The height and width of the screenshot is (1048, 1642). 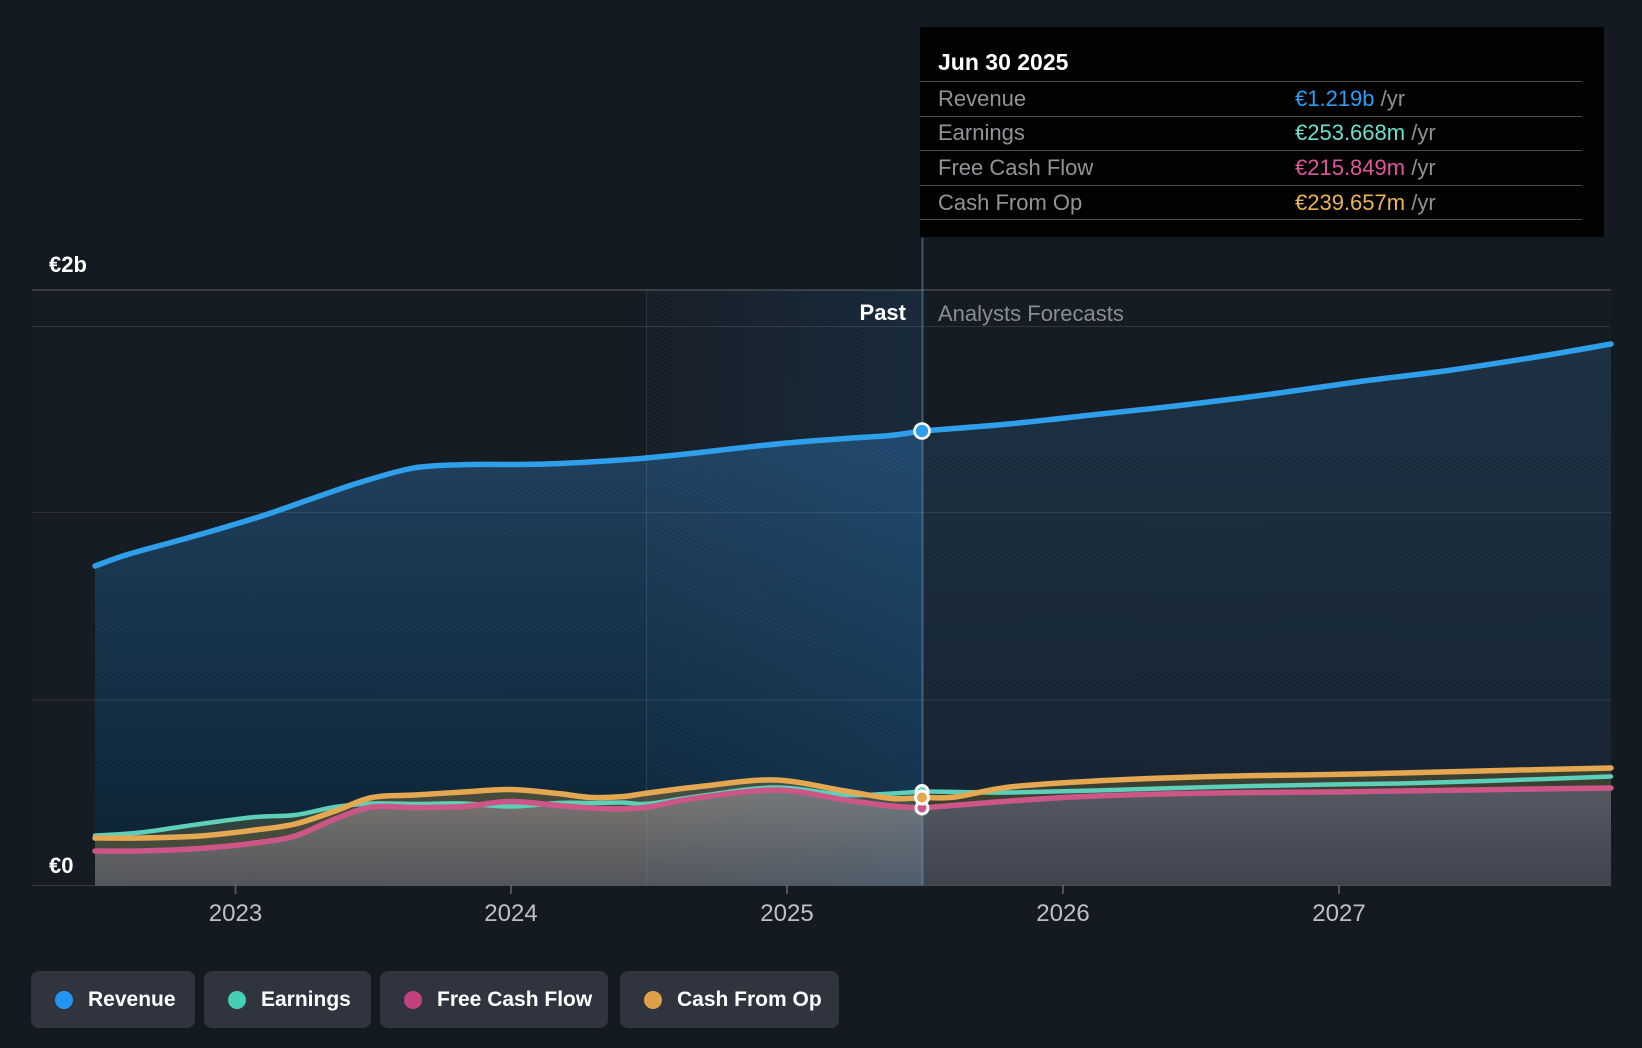 What do you see at coordinates (61, 865) in the screenshot?
I see `svg-text: €0` at bounding box center [61, 865].